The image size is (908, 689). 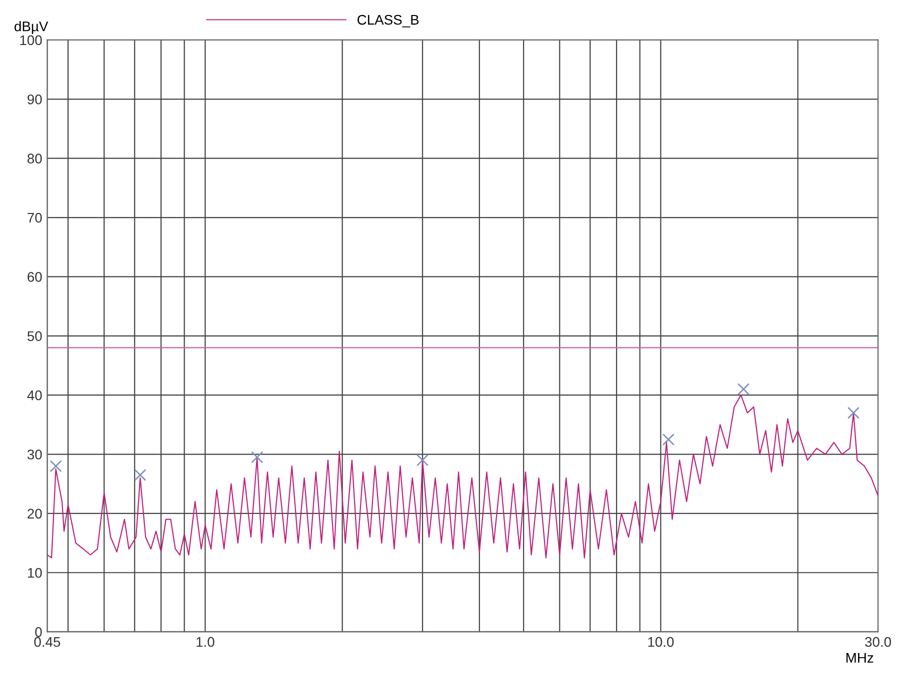 I want to click on y-tick-label: 100, so click(x=31, y=40).